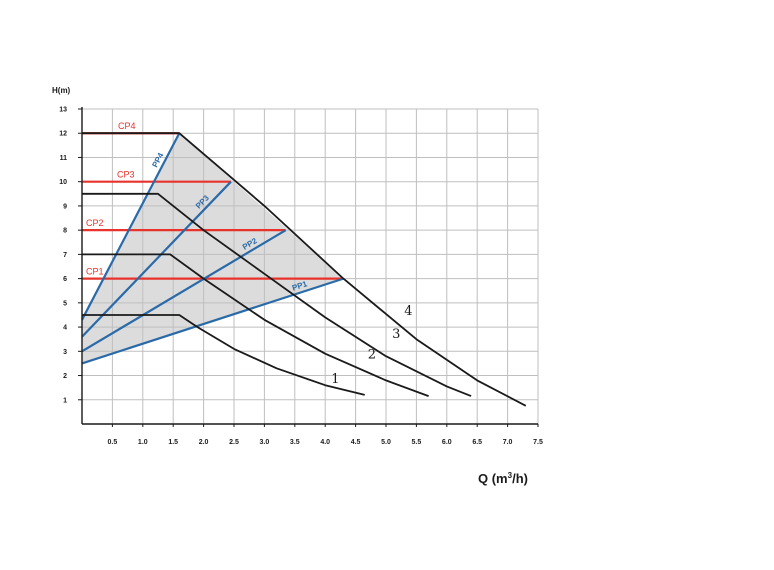 This screenshot has height=570, width=774. What do you see at coordinates (408, 311) in the screenshot?
I see `curve-label: 4` at bounding box center [408, 311].